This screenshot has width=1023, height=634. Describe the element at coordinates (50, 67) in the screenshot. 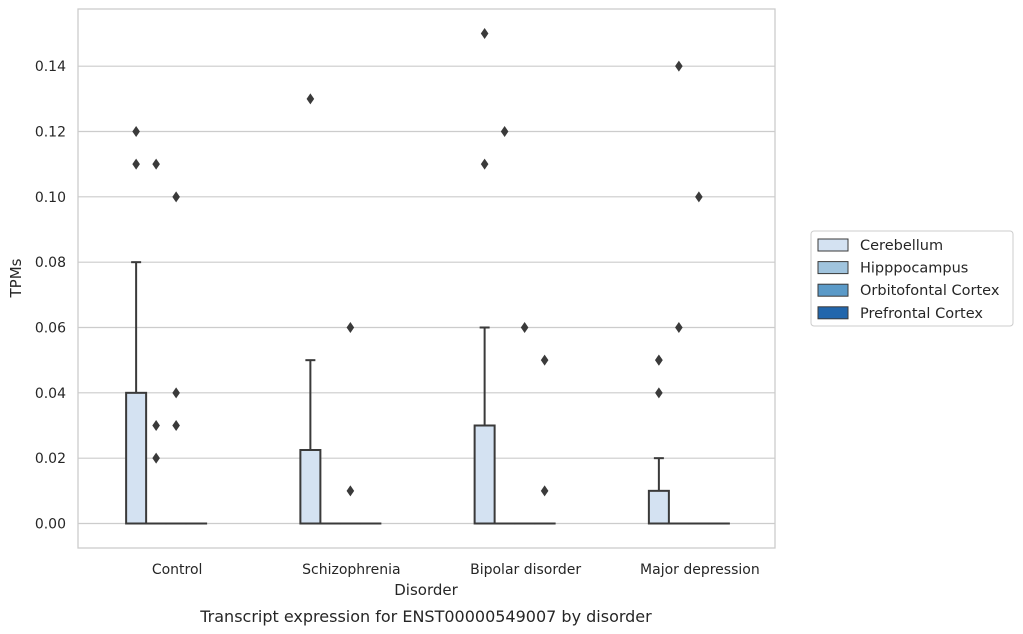

I see `y-tick-label: 0.14` at that location.